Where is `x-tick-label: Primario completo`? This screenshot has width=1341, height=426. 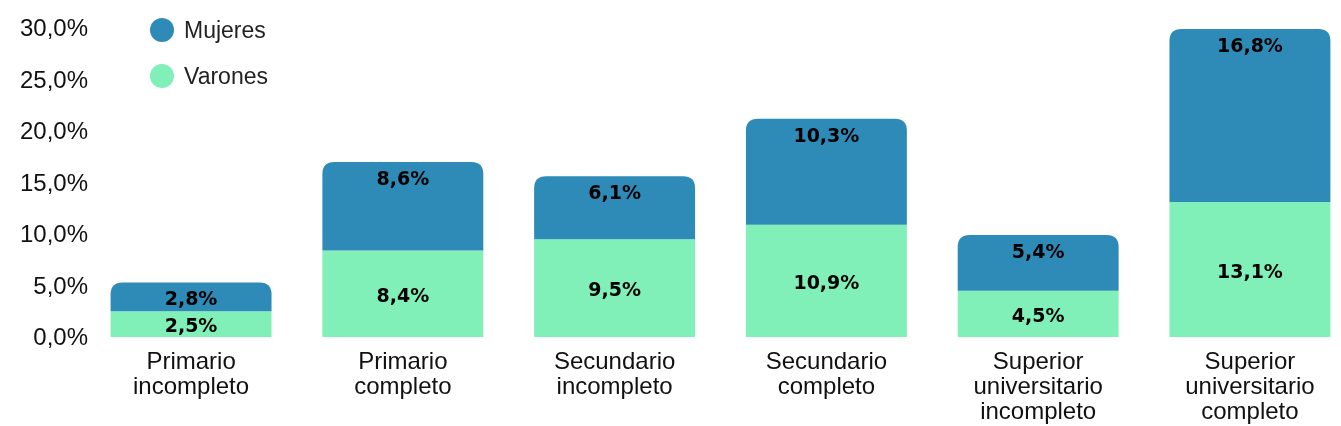
x-tick-label: Primario completo is located at coordinates (403, 373).